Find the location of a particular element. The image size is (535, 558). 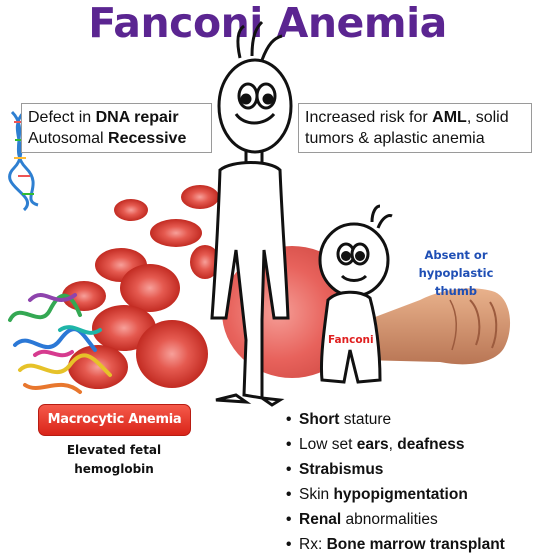

list-item: • Low set ears, deafness is located at coordinates (375, 444).